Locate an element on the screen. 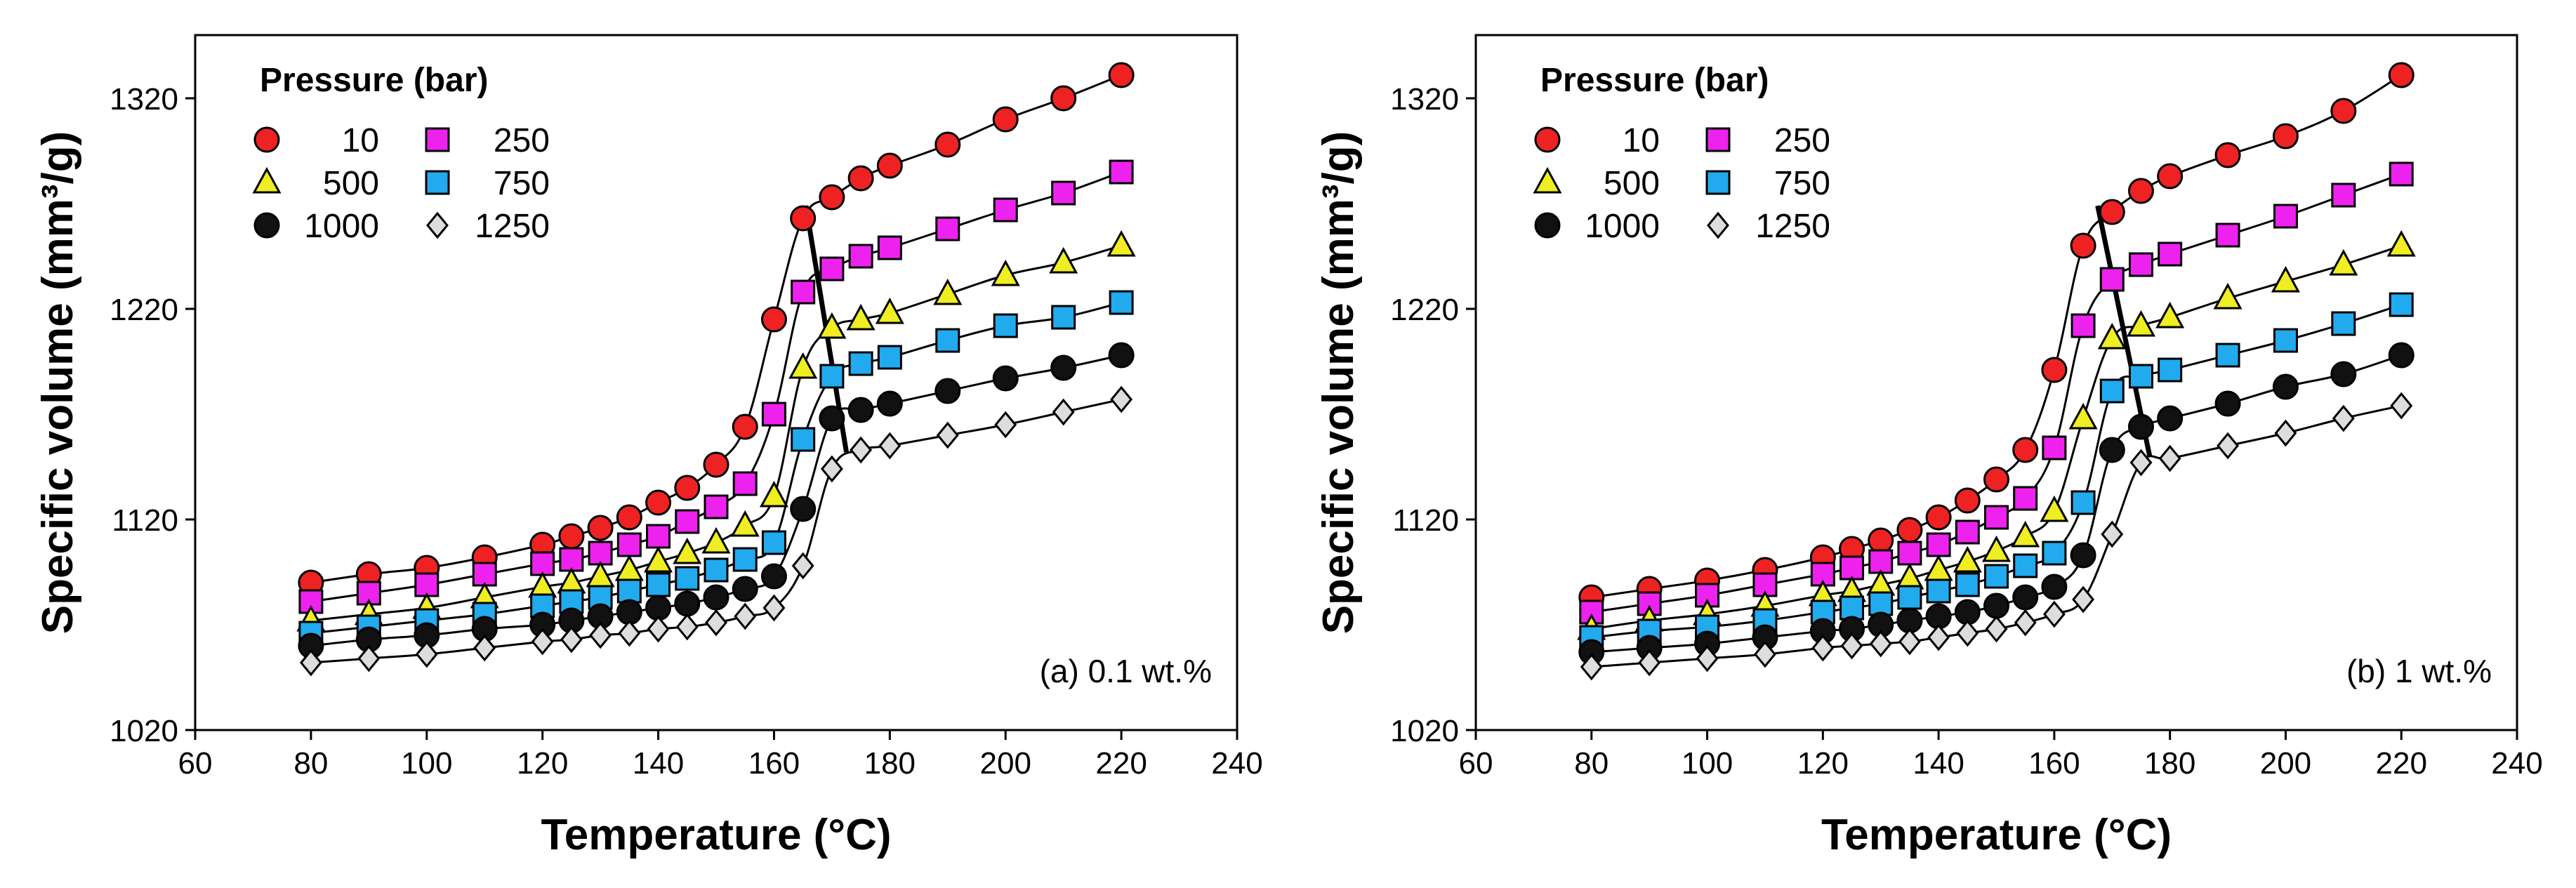 The image size is (2576, 888). x-tick-label: 60 is located at coordinates (195, 763).